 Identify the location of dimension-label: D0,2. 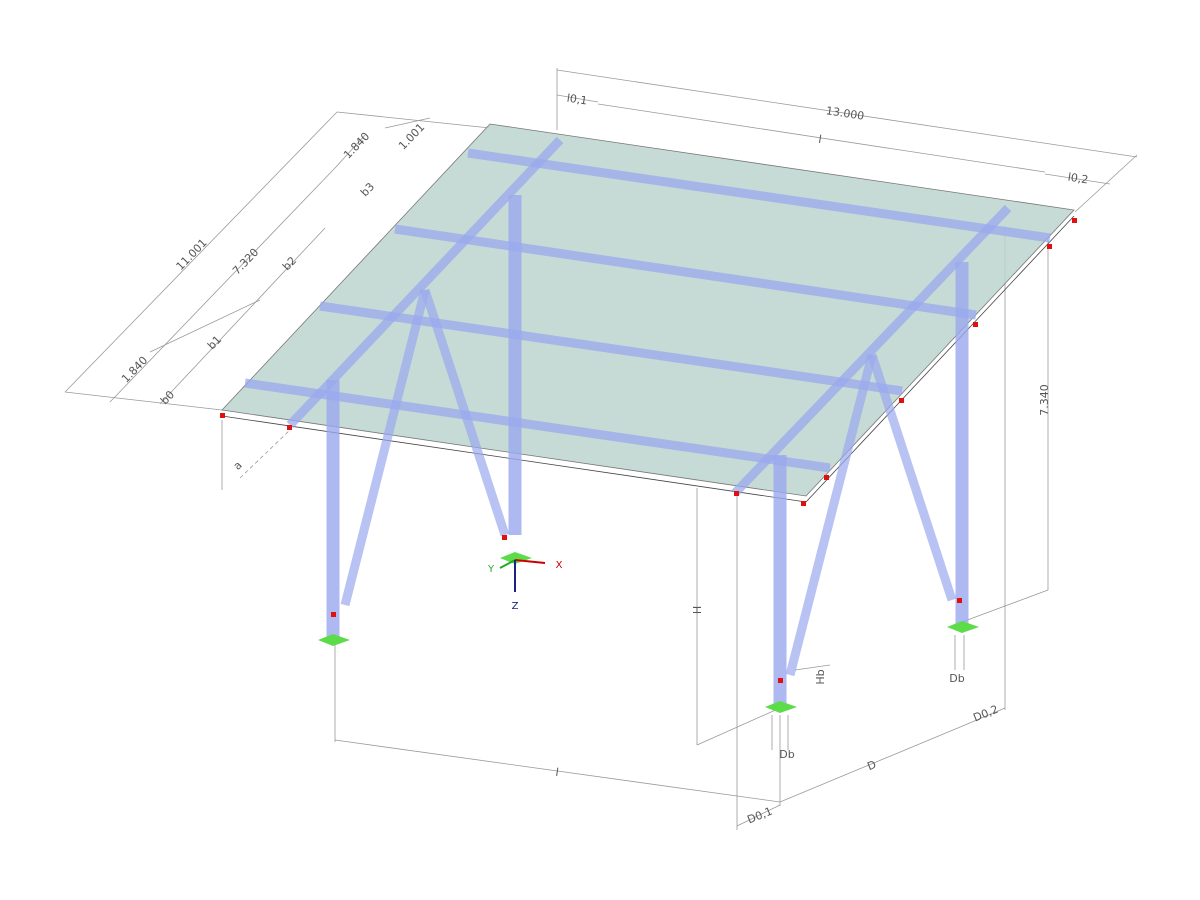
(985, 714).